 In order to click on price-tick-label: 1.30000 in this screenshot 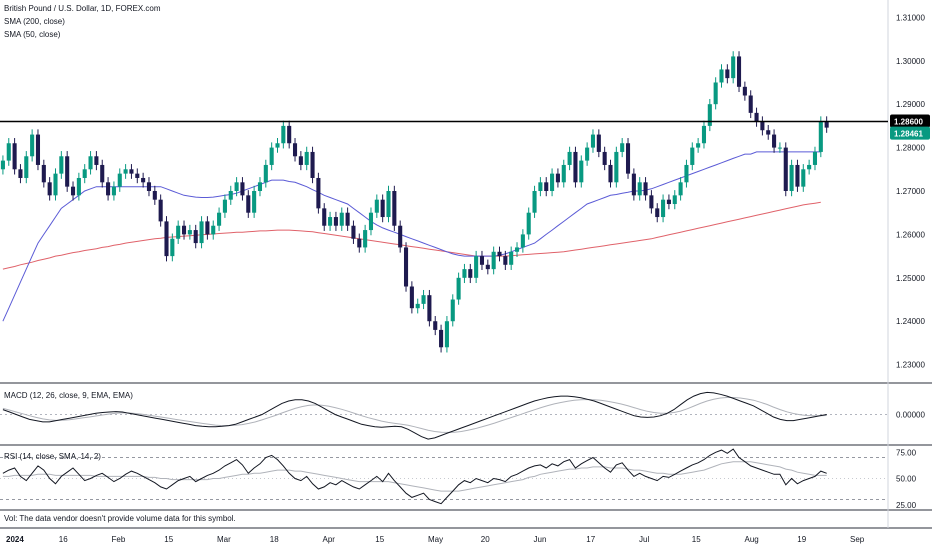, I will do `click(910, 61)`.